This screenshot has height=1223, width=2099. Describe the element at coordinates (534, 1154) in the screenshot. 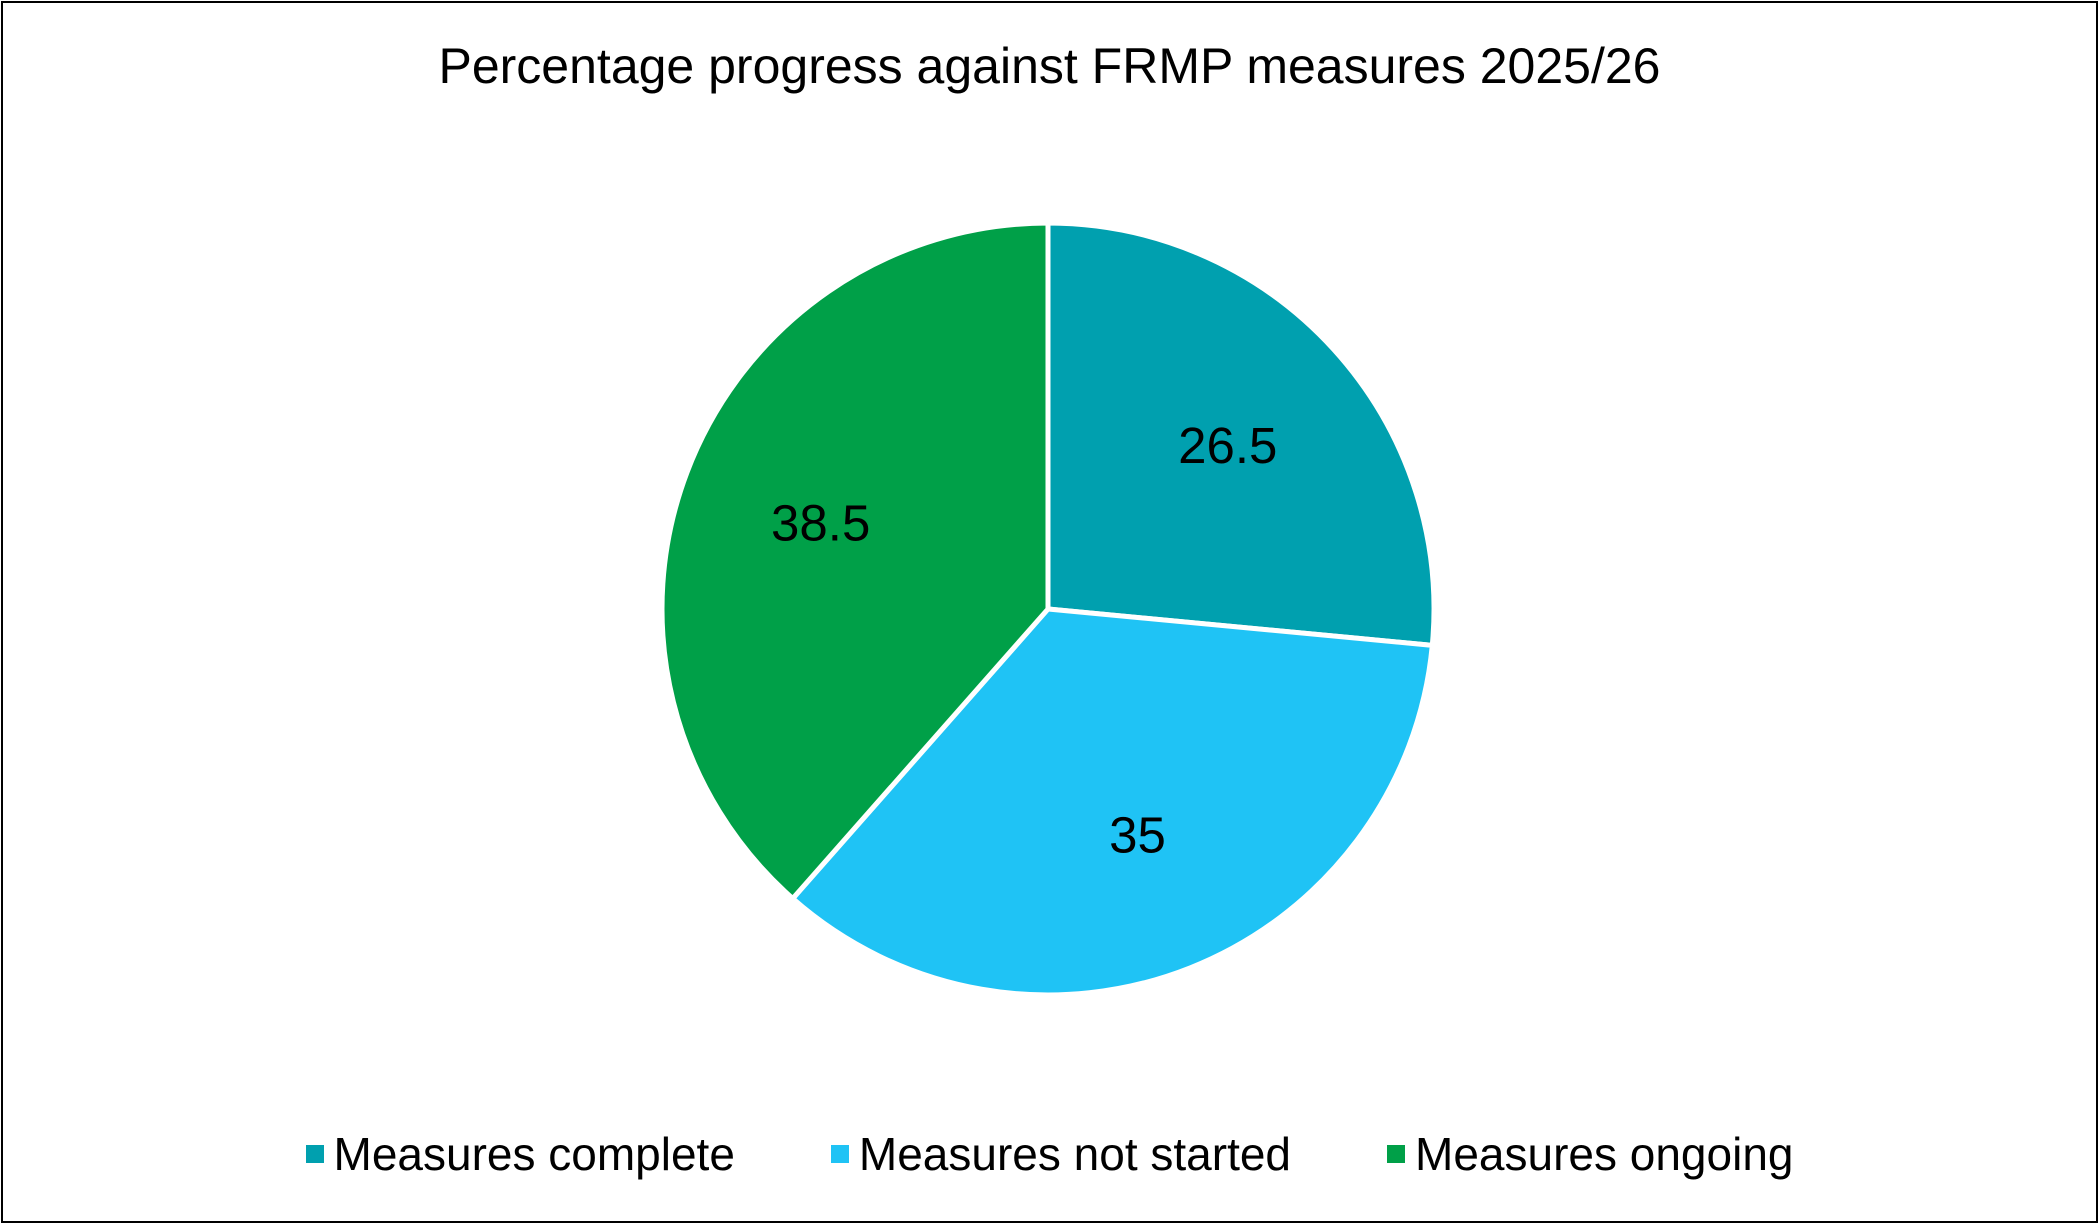

I see `legend-label-measures-complete: Measures complete` at that location.